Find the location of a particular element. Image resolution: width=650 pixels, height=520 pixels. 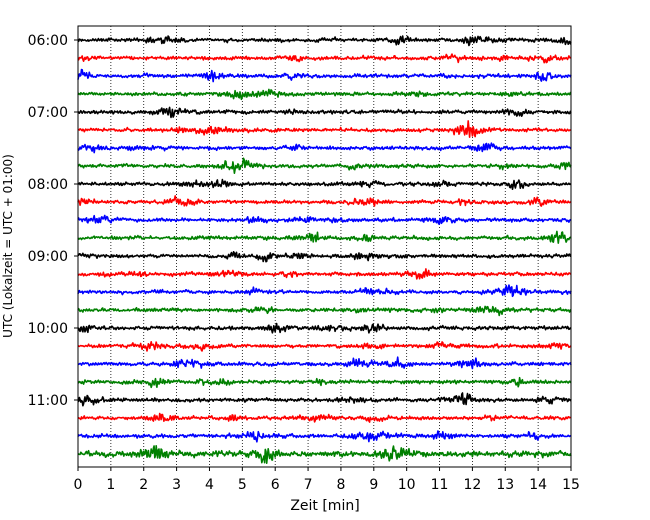

y-tick-label: 08:00 is located at coordinates (48, 185).